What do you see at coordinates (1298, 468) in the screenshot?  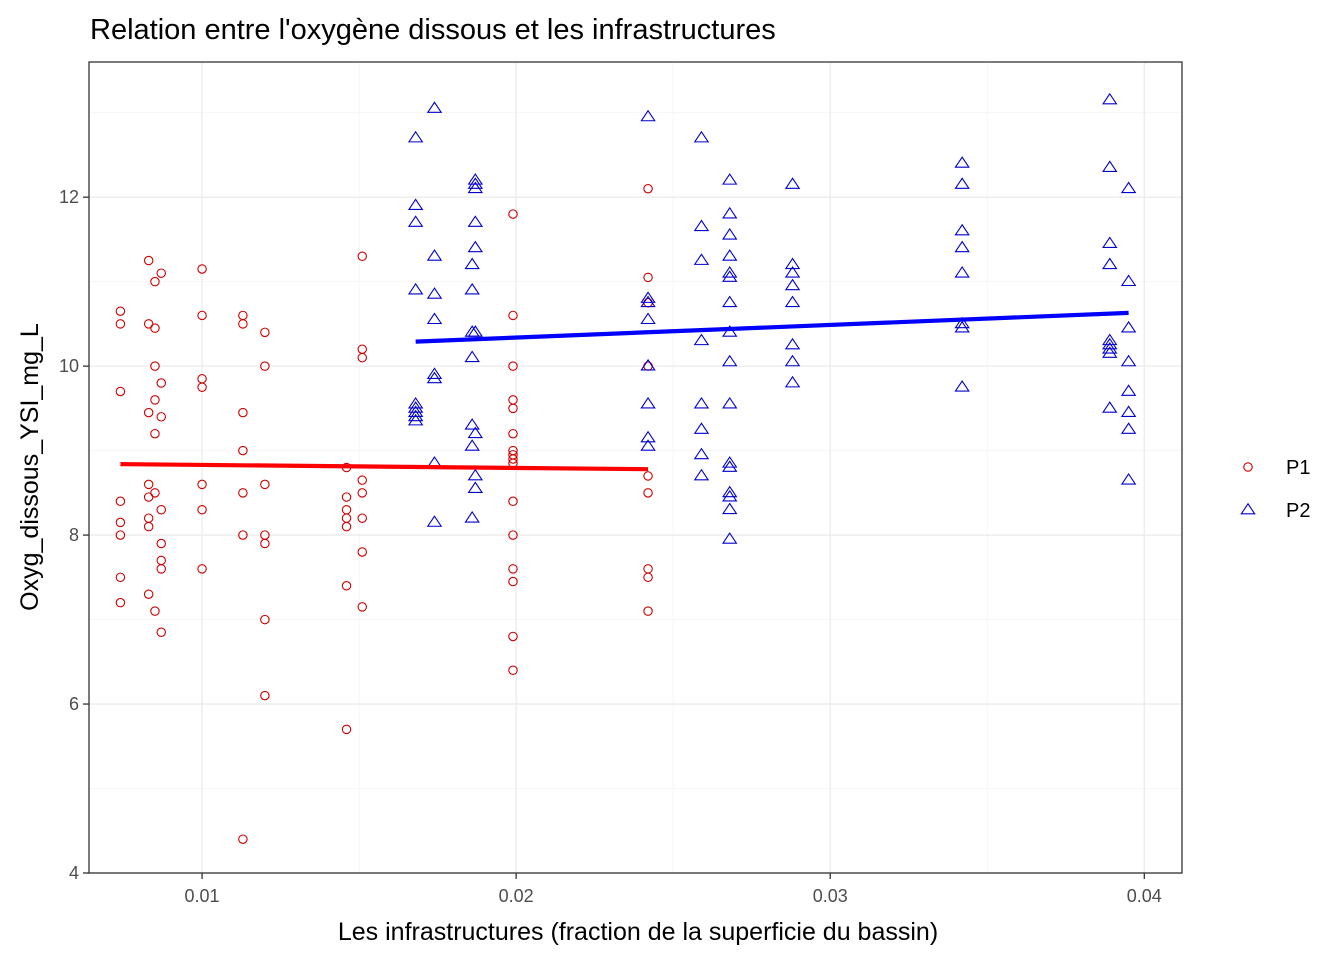 I see `legend-label-p1: P1` at bounding box center [1298, 468].